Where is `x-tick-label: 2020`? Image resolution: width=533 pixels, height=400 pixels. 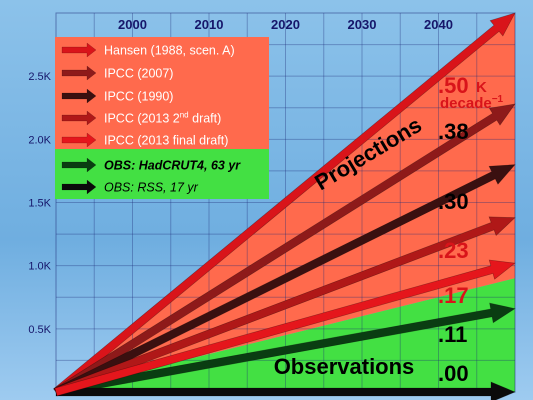
x-tick-label: 2020 is located at coordinates (285, 24).